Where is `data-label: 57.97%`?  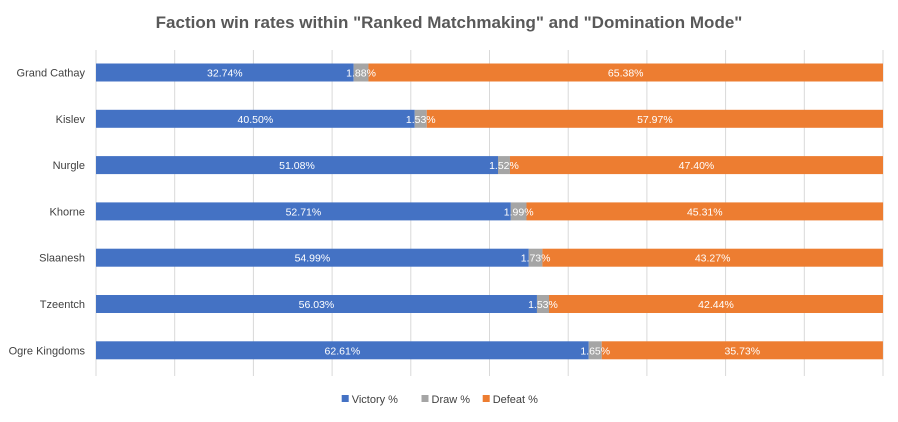
data-label: 57.97% is located at coordinates (655, 120).